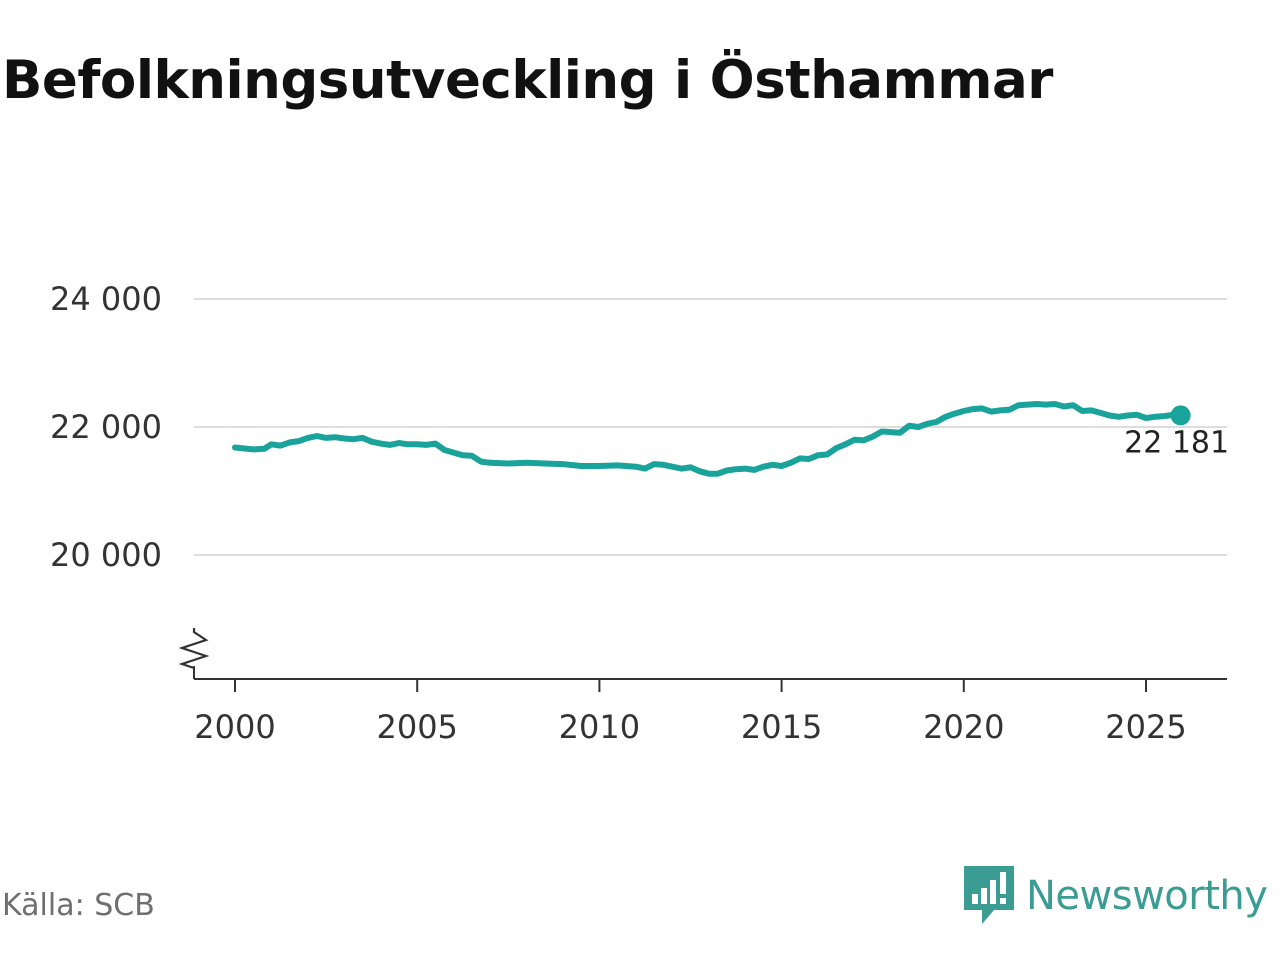 Image resolution: width=1280 pixels, height=960 pixels. What do you see at coordinates (527, 80) in the screenshot?
I see `chart-title: Befolkningsutveckling i Östhammar` at bounding box center [527, 80].